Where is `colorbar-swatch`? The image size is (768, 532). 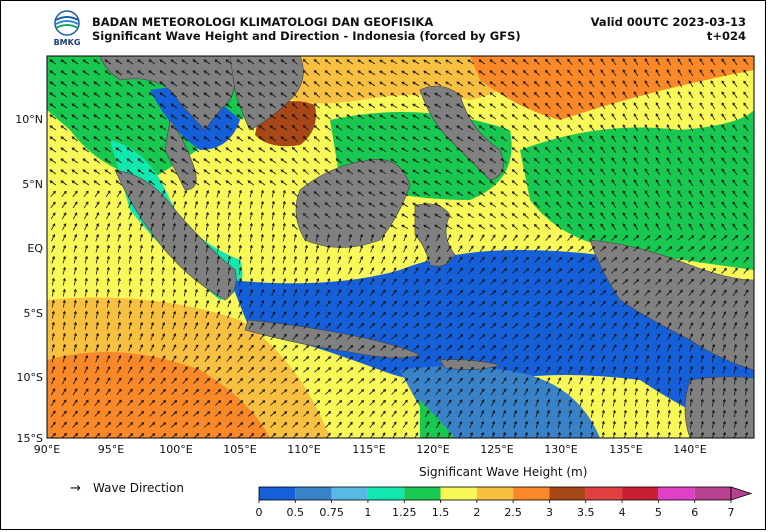 colorbar-swatch is located at coordinates (712, 493).